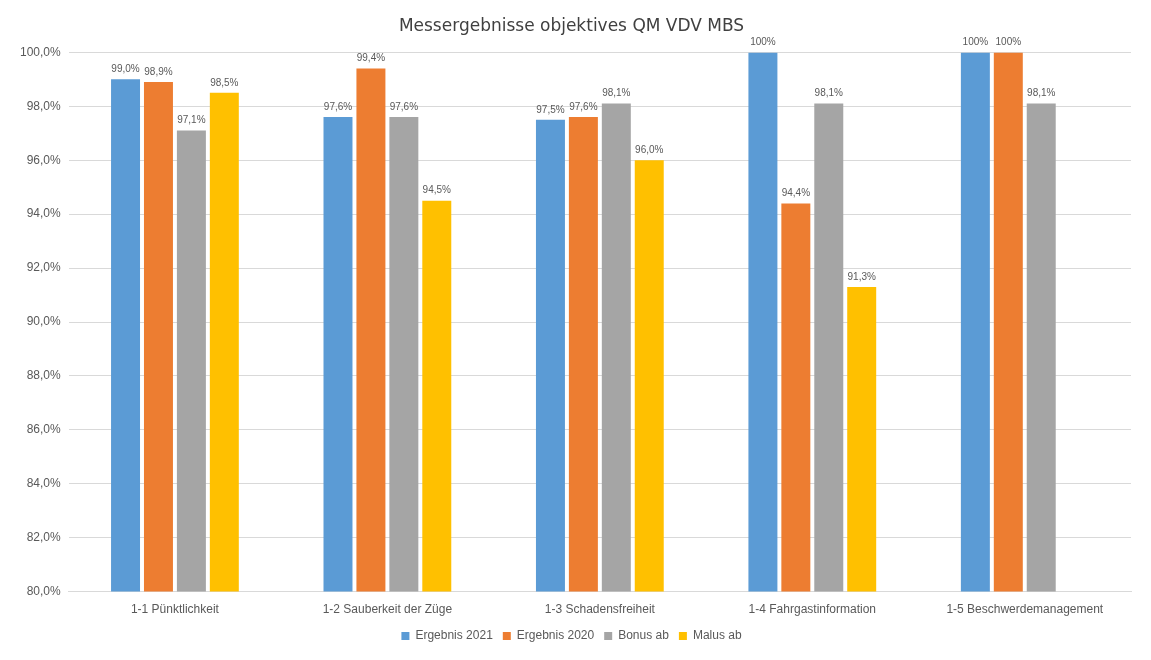  What do you see at coordinates (44, 267) in the screenshot?
I see `y-tick-label: 92,0%` at bounding box center [44, 267].